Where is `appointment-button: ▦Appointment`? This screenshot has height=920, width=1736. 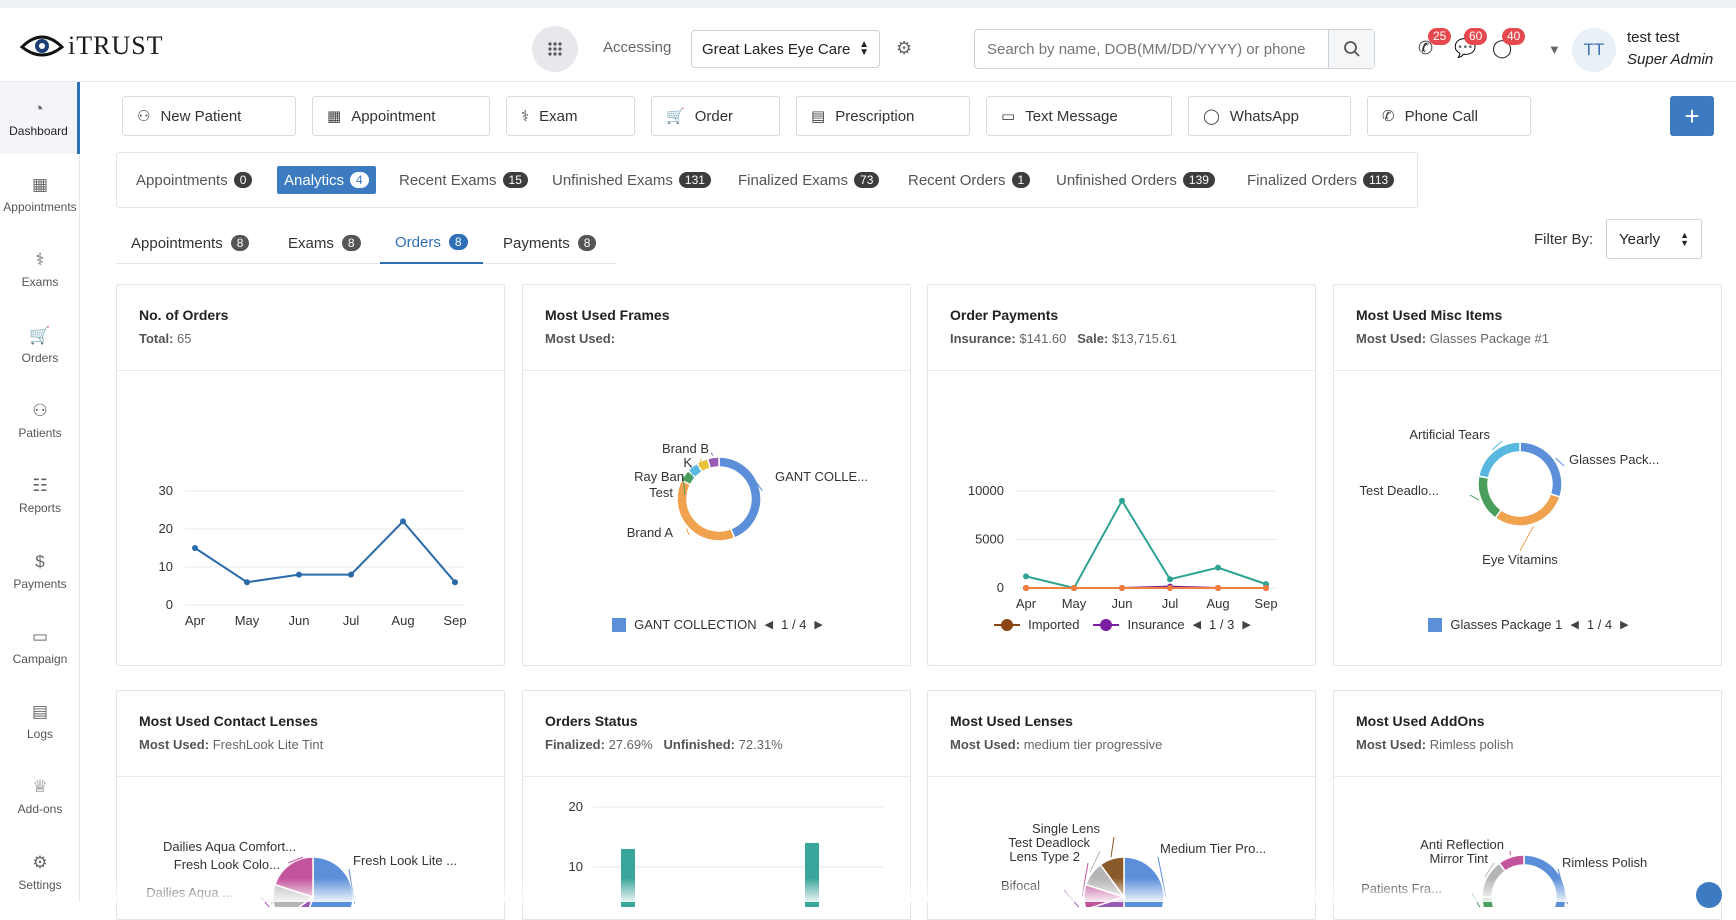
appointment-button: ▦Appointment is located at coordinates (401, 116).